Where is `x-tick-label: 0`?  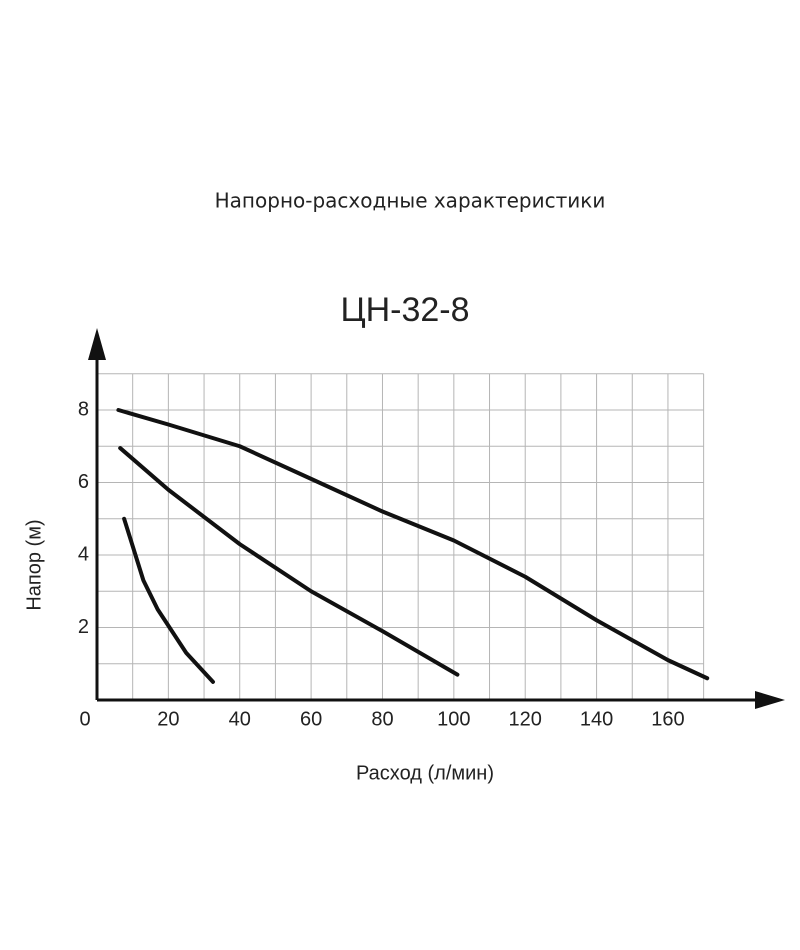
x-tick-label: 0 is located at coordinates (84, 719).